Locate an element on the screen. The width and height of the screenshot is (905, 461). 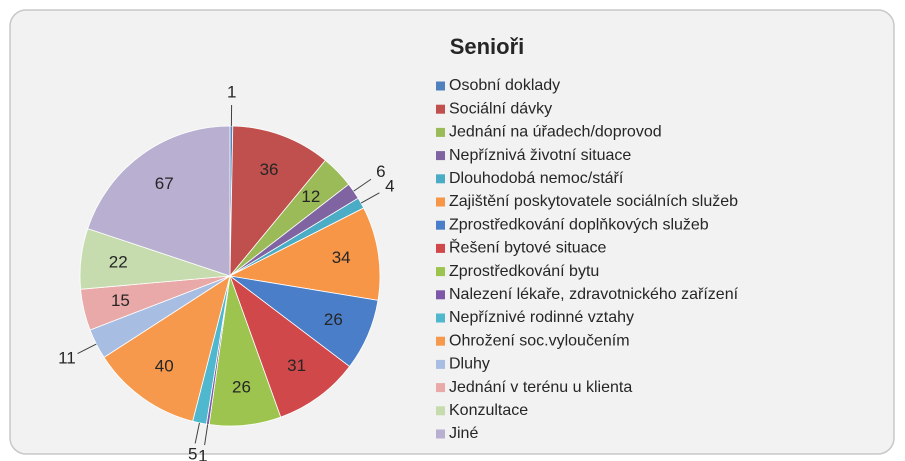
data-label: 4 is located at coordinates (389, 185).